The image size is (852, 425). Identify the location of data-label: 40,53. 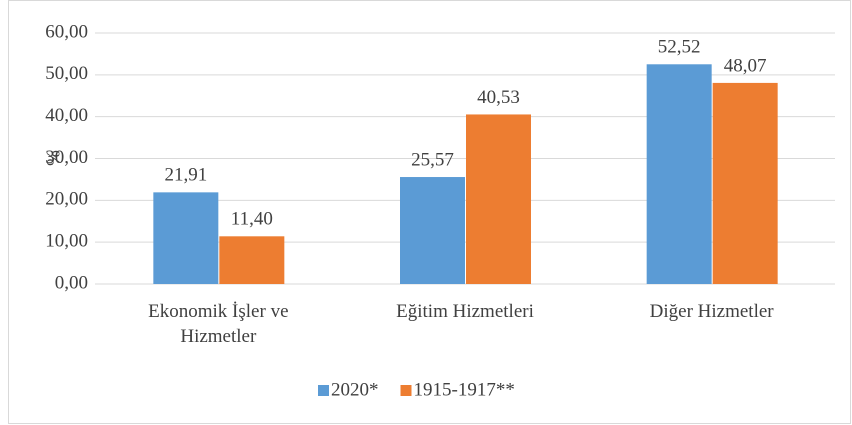
(498, 97).